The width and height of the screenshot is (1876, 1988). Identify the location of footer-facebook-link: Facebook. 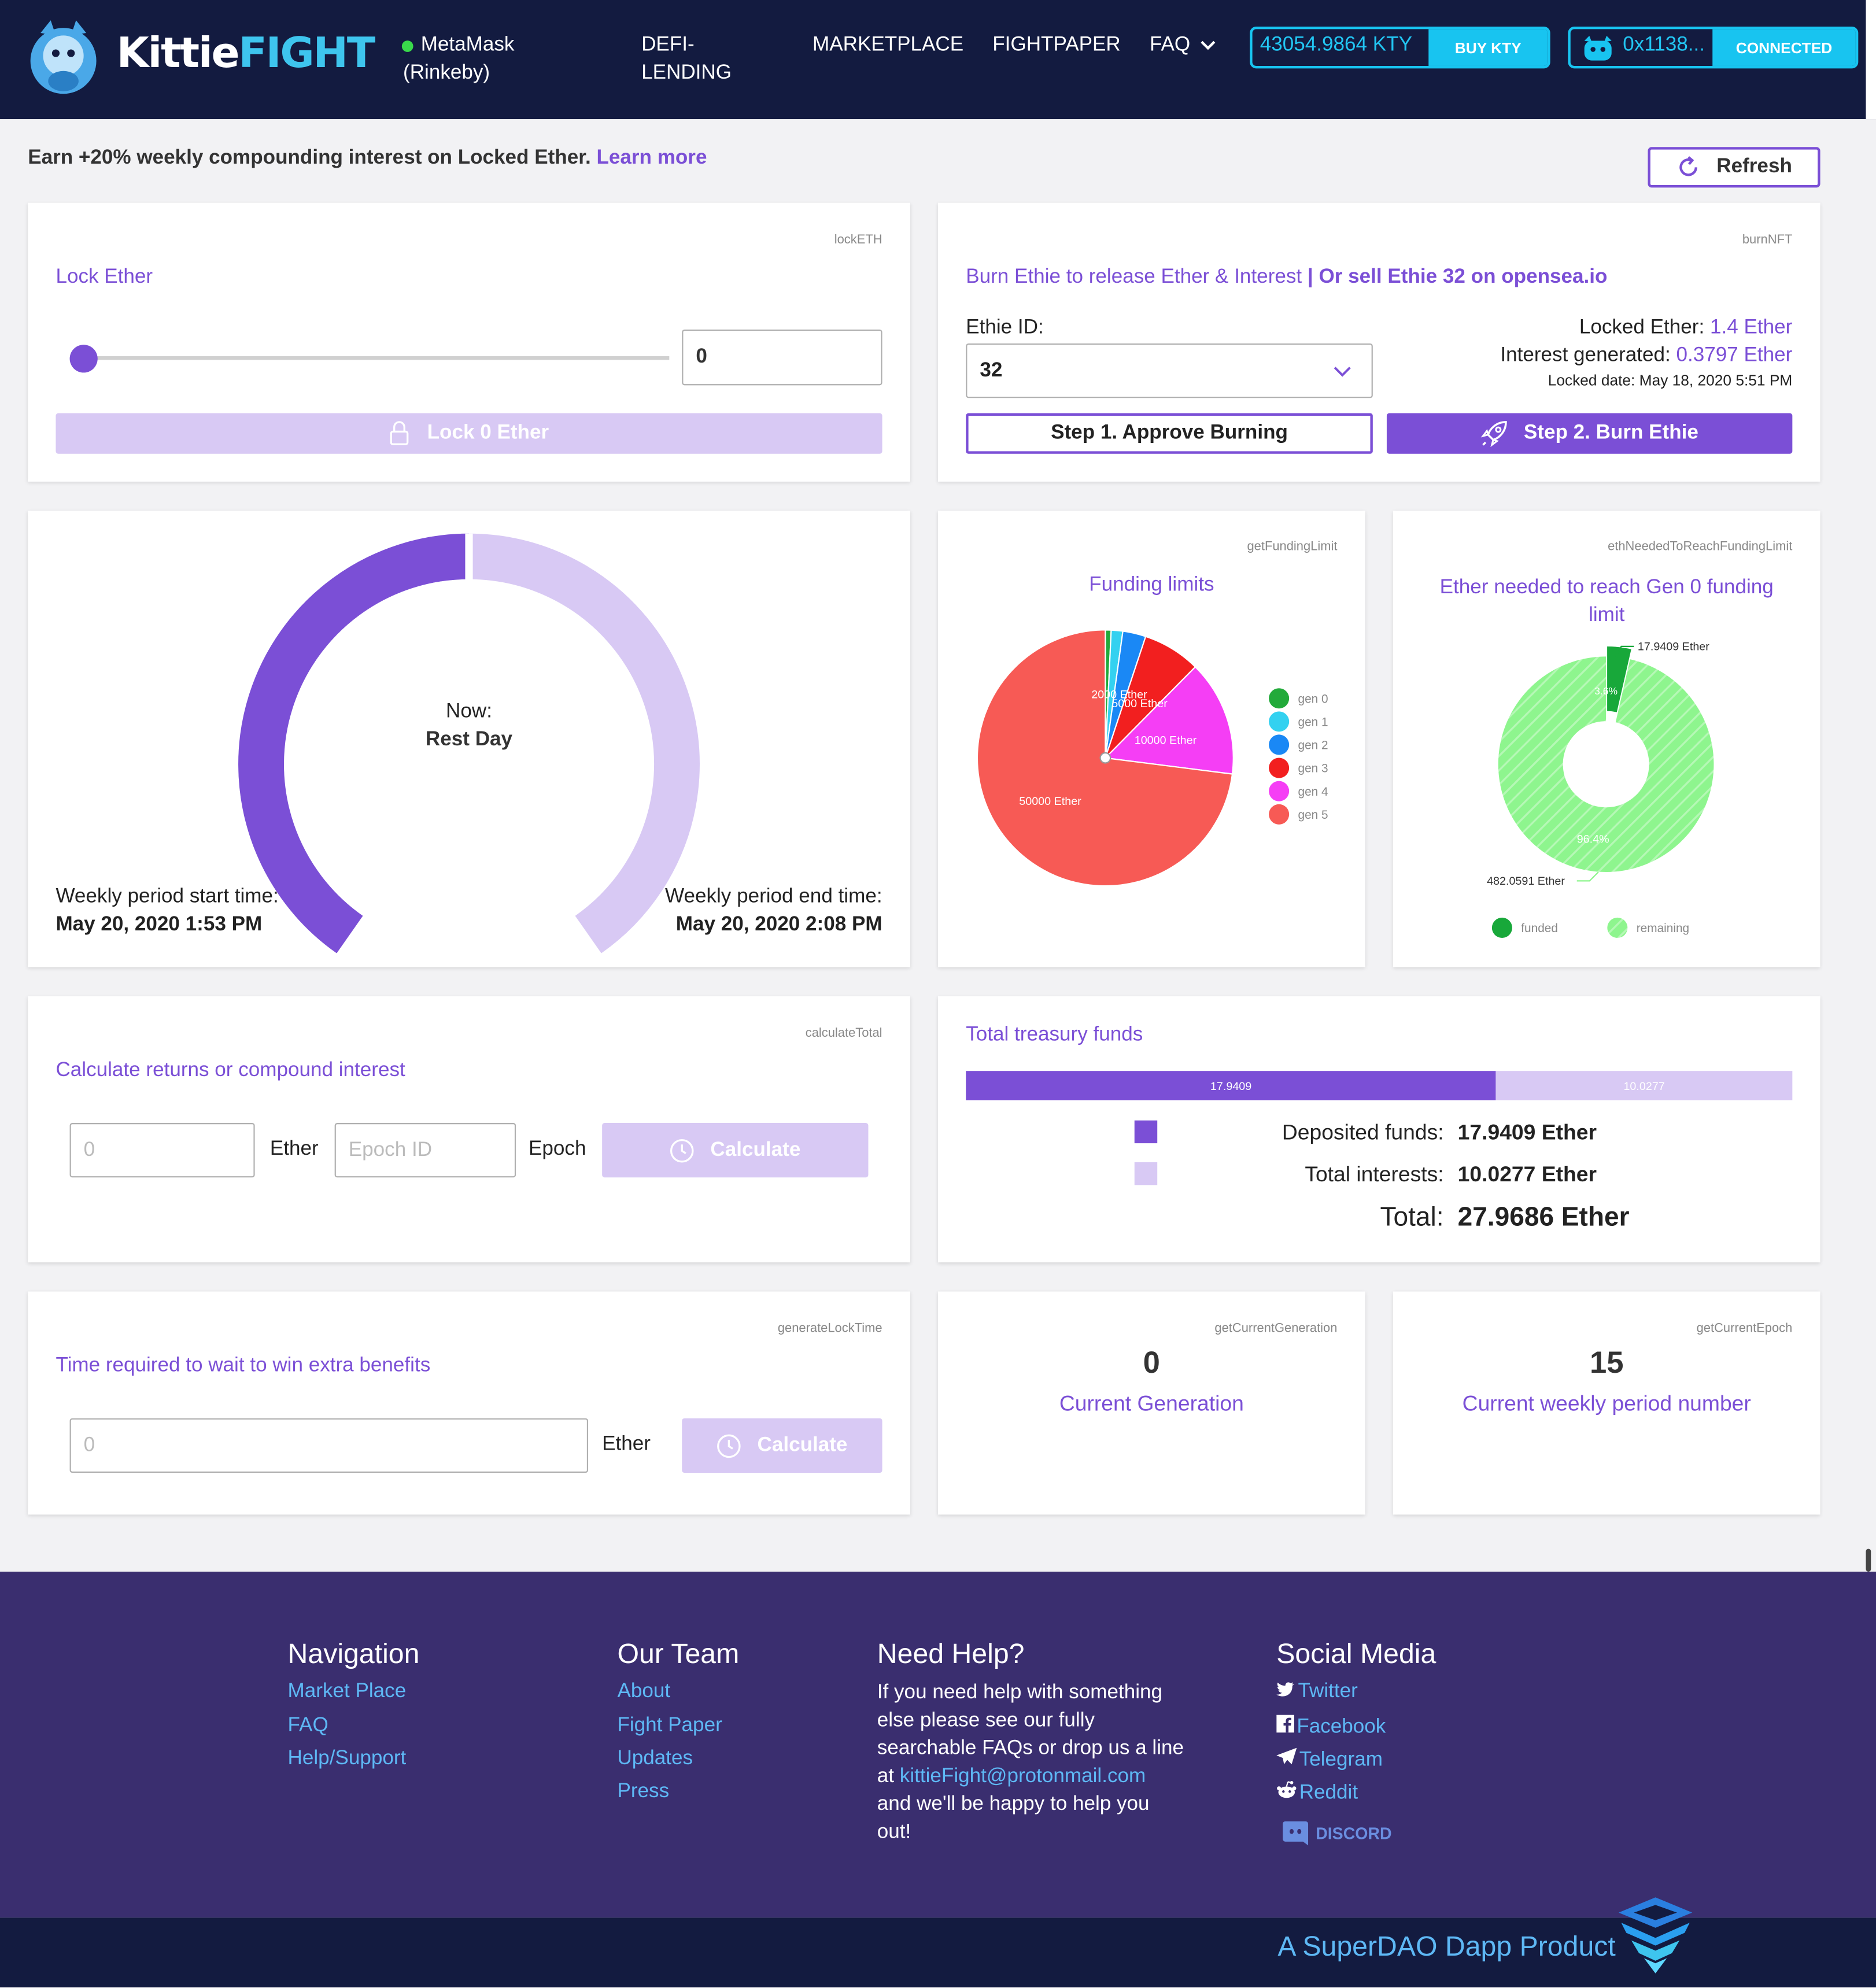
(1331, 1726).